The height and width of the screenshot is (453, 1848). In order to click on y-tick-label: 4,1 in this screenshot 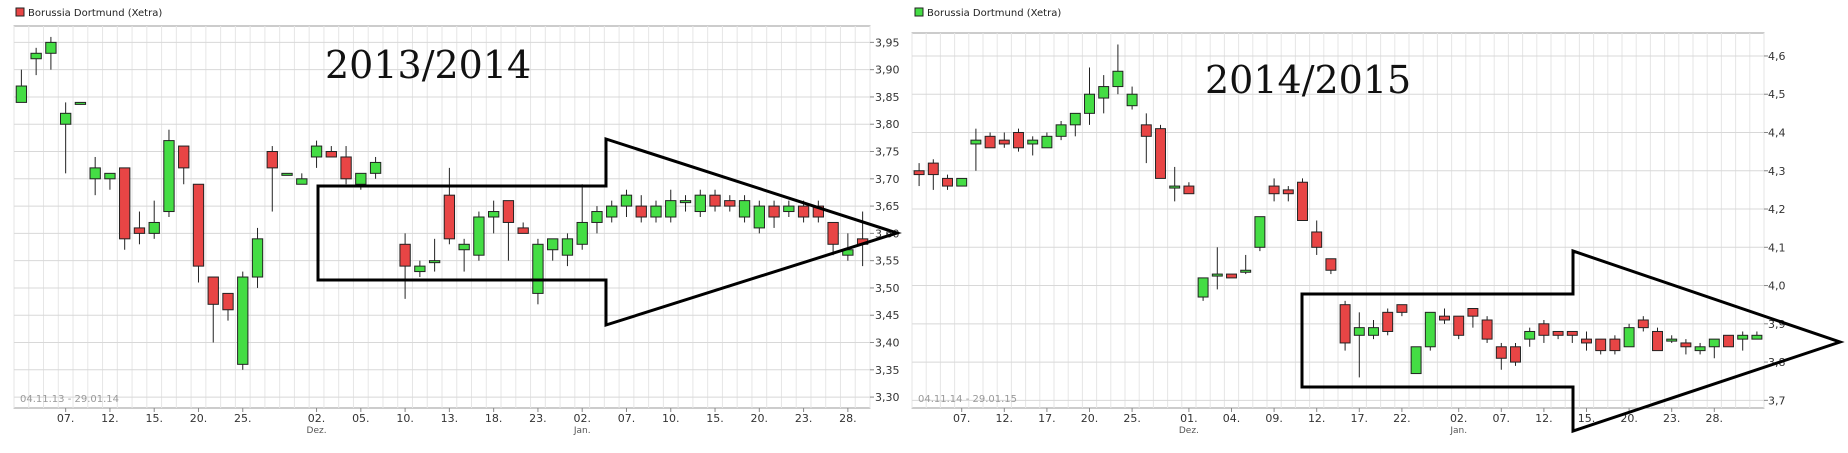, I will do `click(1777, 247)`.